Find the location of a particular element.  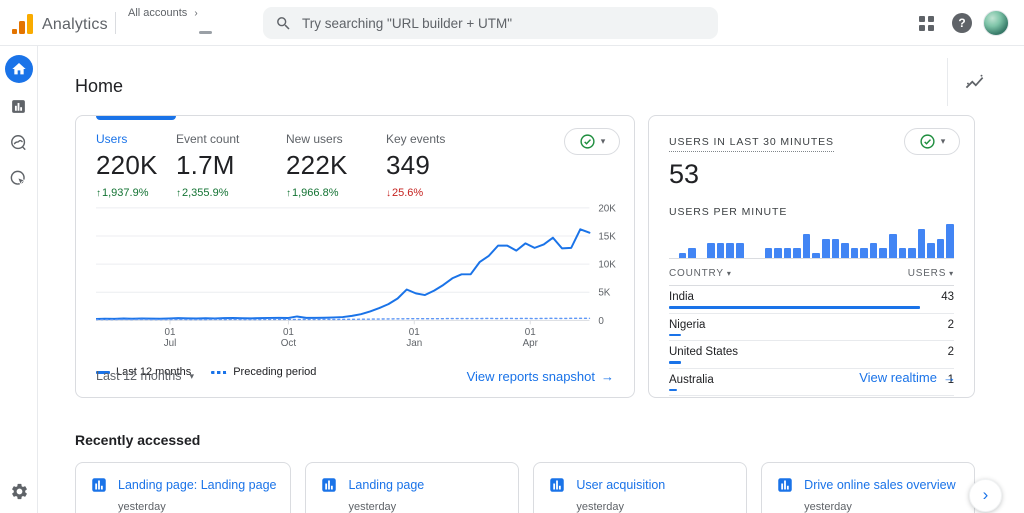

sidebar-item-advertising is located at coordinates (19, 178).